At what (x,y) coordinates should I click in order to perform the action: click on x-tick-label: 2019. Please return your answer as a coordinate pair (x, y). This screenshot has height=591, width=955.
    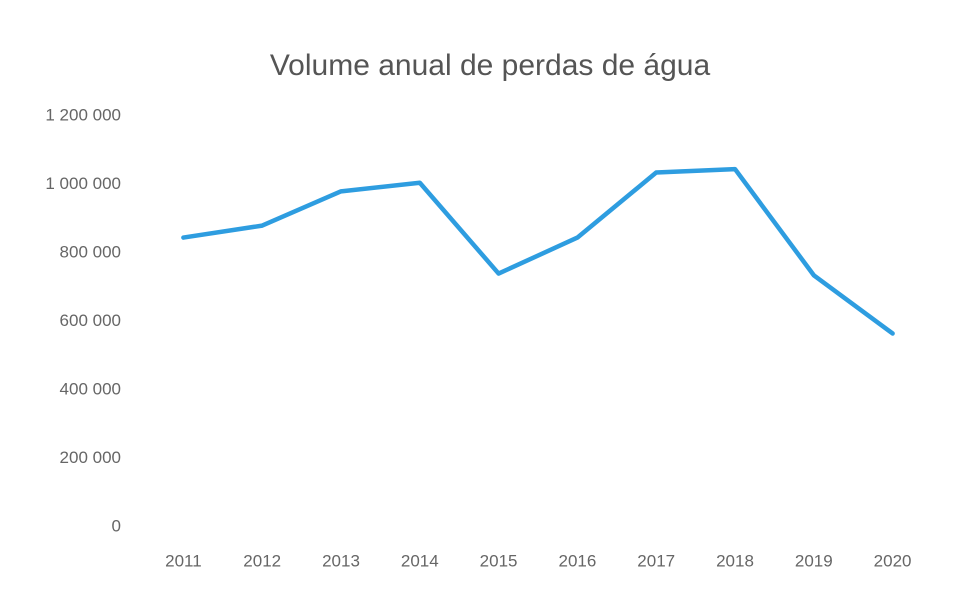
    Looking at the image, I should click on (814, 560).